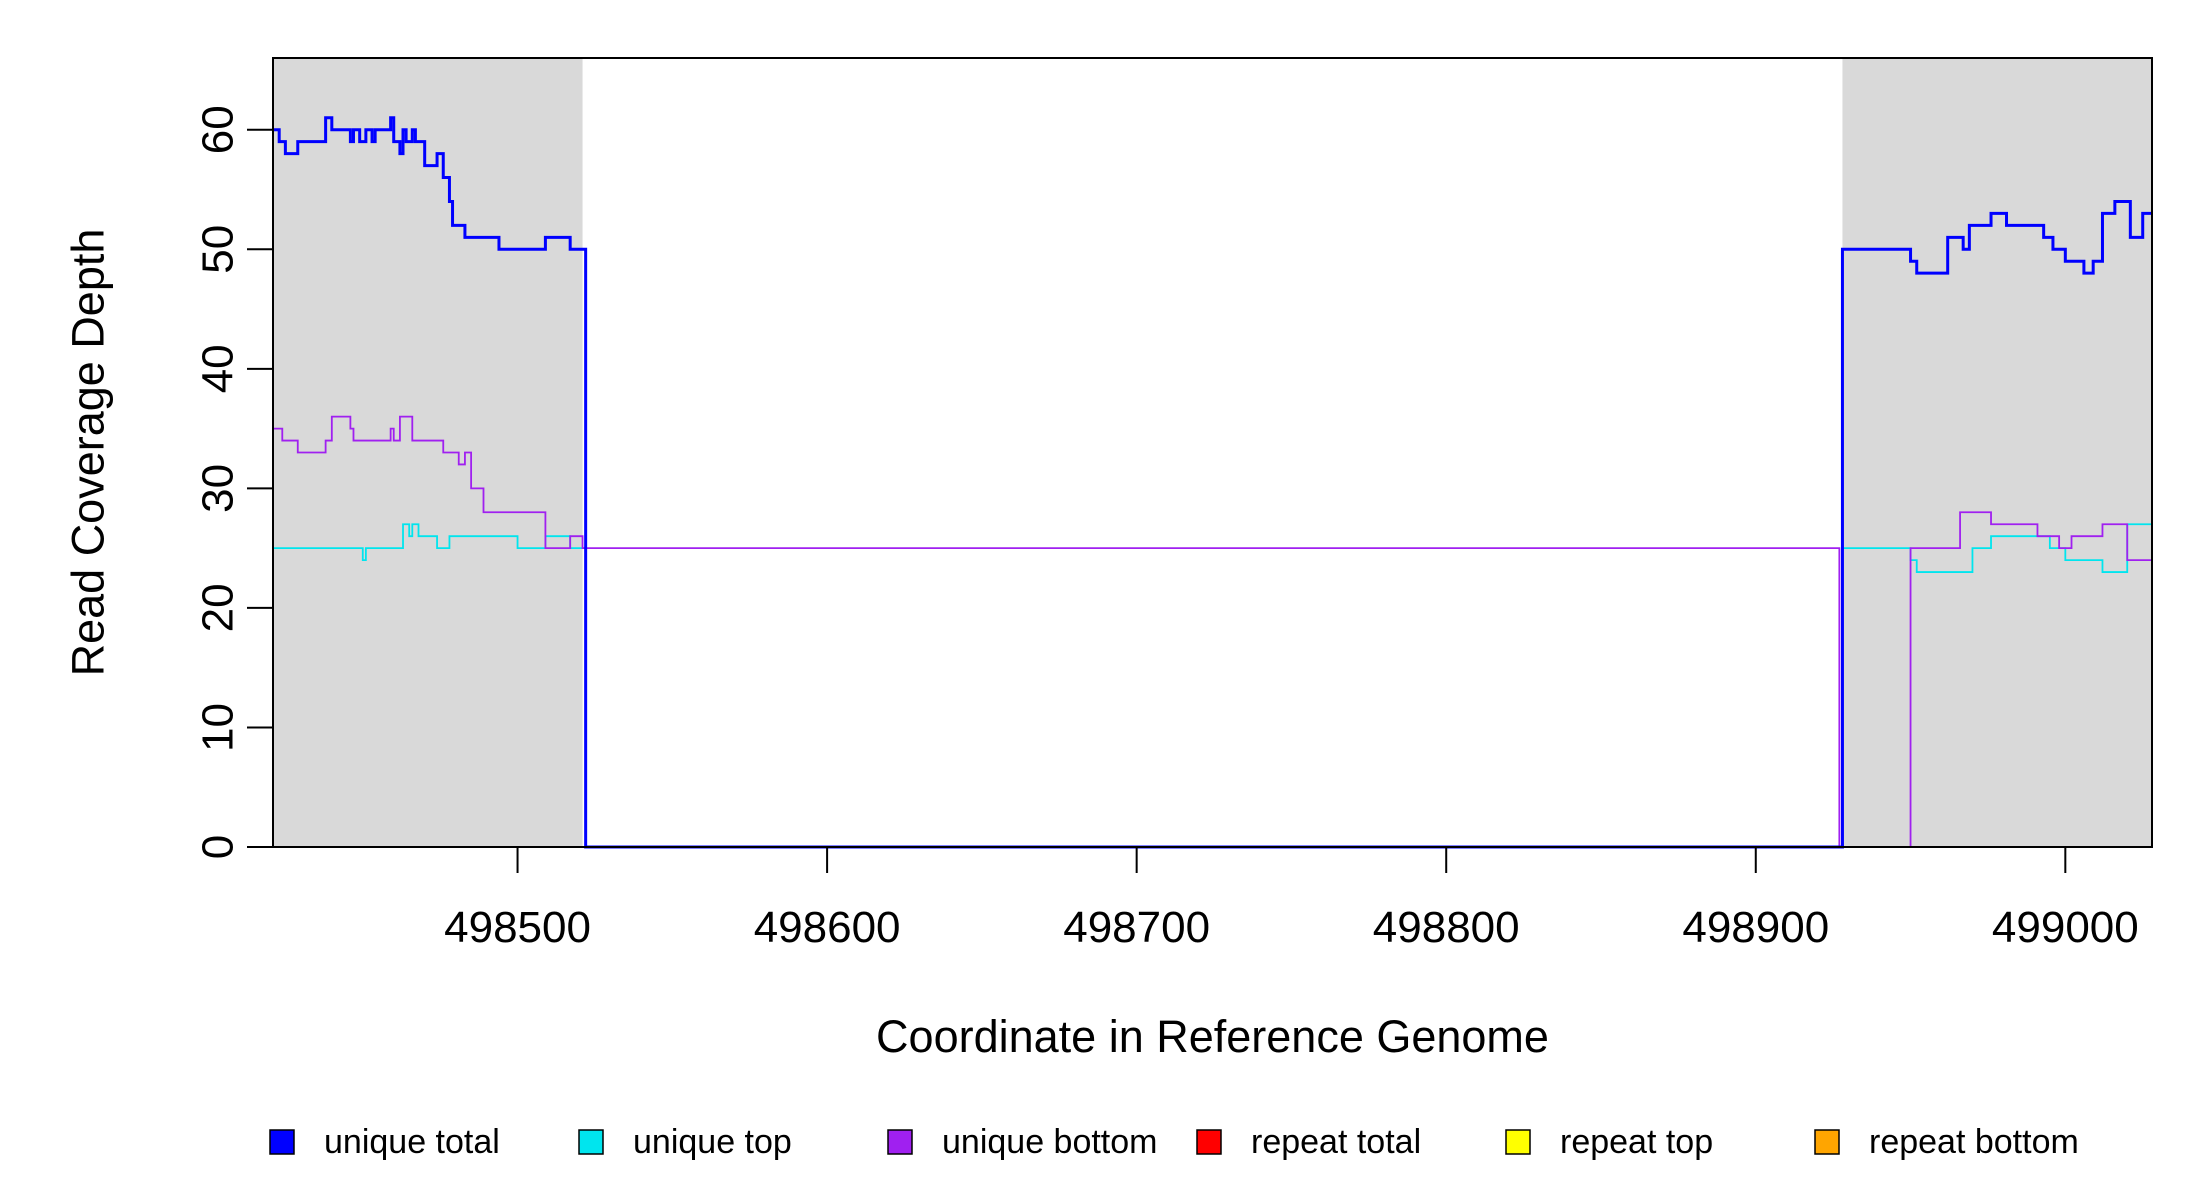  I want to click on y-tick-label: 40, so click(218, 368).